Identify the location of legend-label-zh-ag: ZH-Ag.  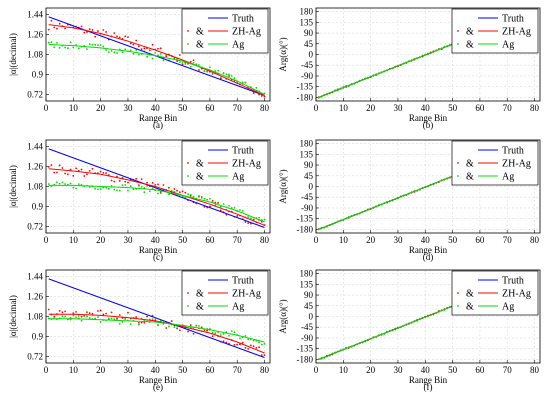
(246, 32).